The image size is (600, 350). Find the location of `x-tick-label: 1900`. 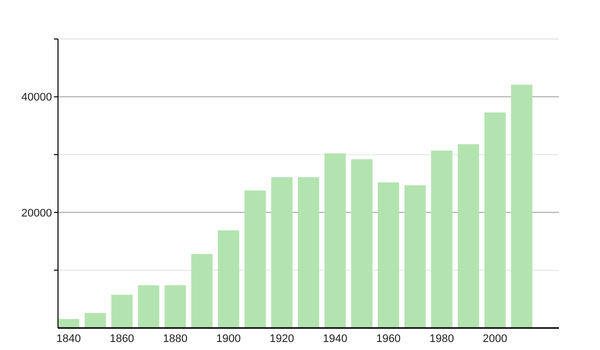

x-tick-label: 1900 is located at coordinates (228, 339).